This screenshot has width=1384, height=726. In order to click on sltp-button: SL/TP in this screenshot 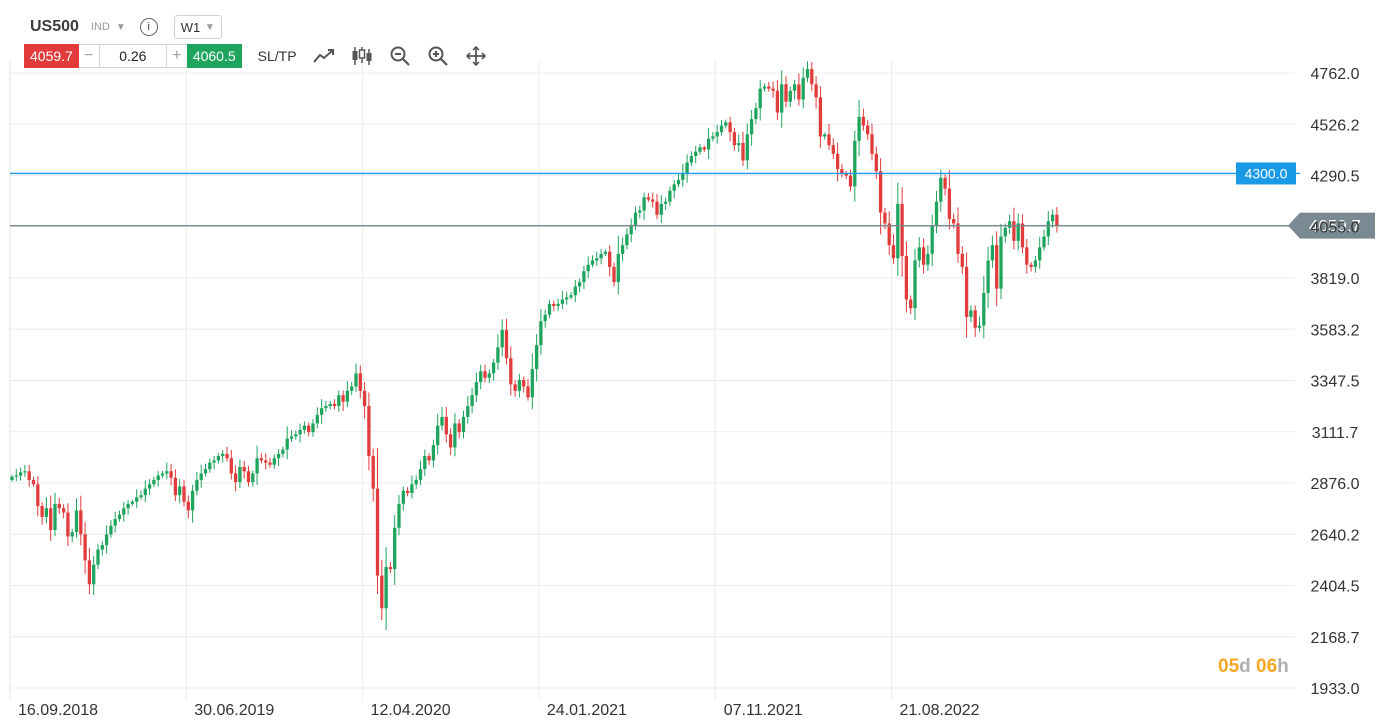, I will do `click(277, 56)`.